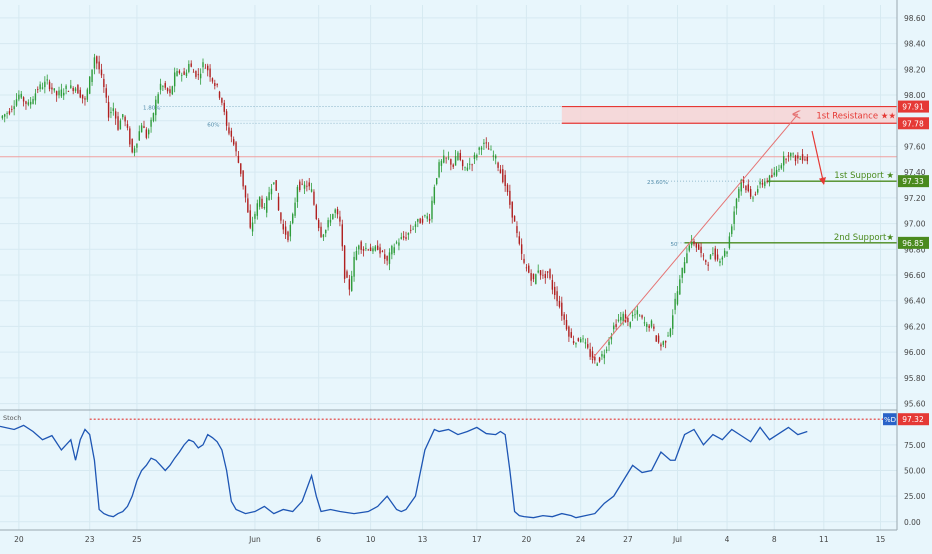  What do you see at coordinates (915, 404) in the screenshot?
I see `price-tick-label: 95.60` at bounding box center [915, 404].